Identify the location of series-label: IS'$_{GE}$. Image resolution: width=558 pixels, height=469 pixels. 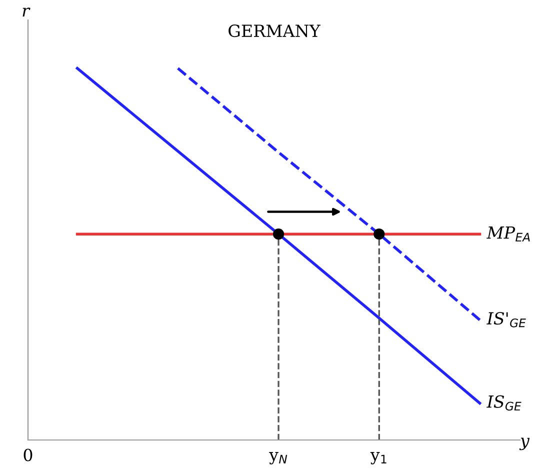
(506, 320).